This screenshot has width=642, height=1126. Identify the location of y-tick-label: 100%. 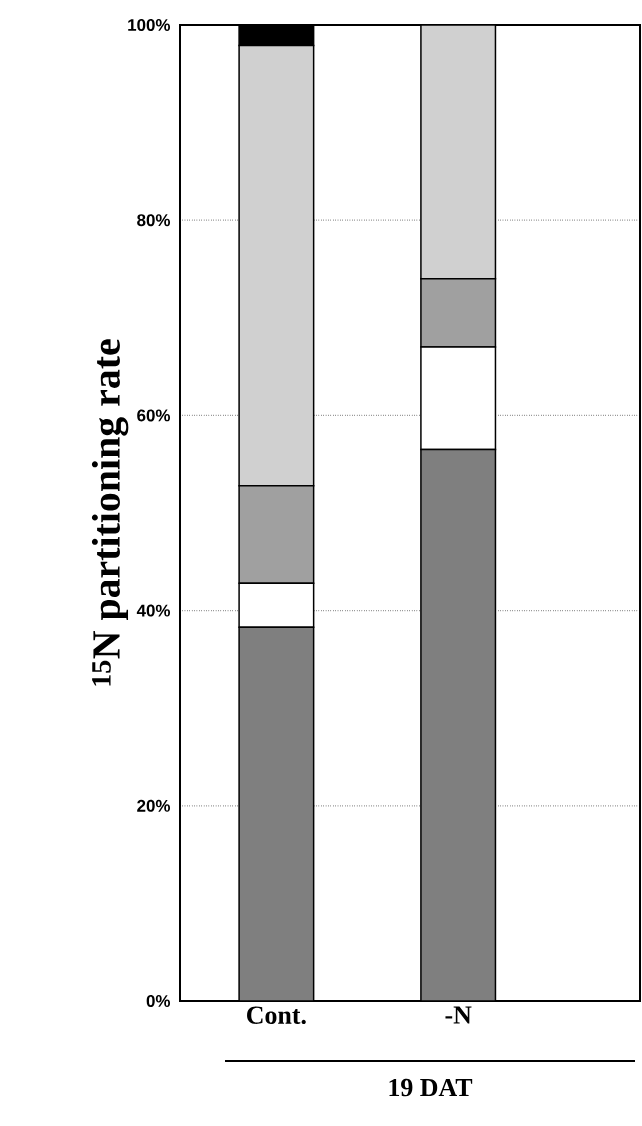
(149, 24).